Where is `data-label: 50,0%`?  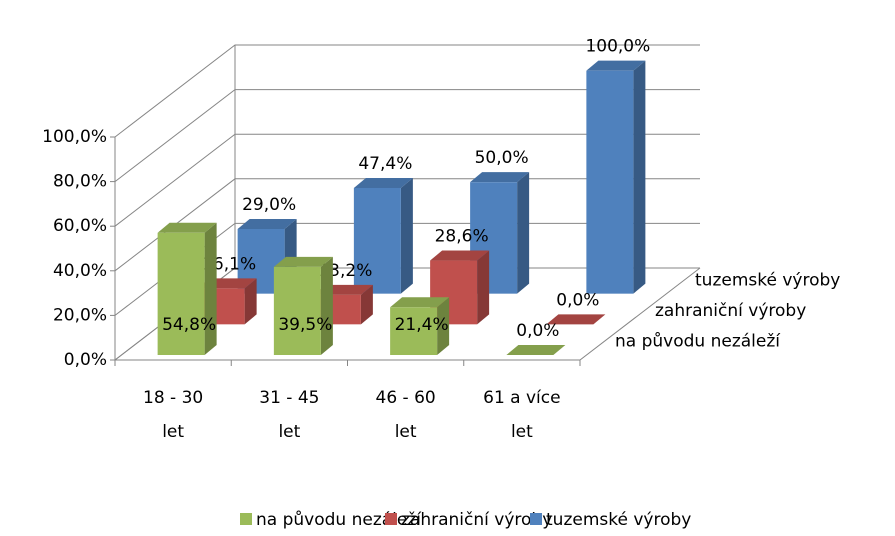 data-label: 50,0% is located at coordinates (502, 158).